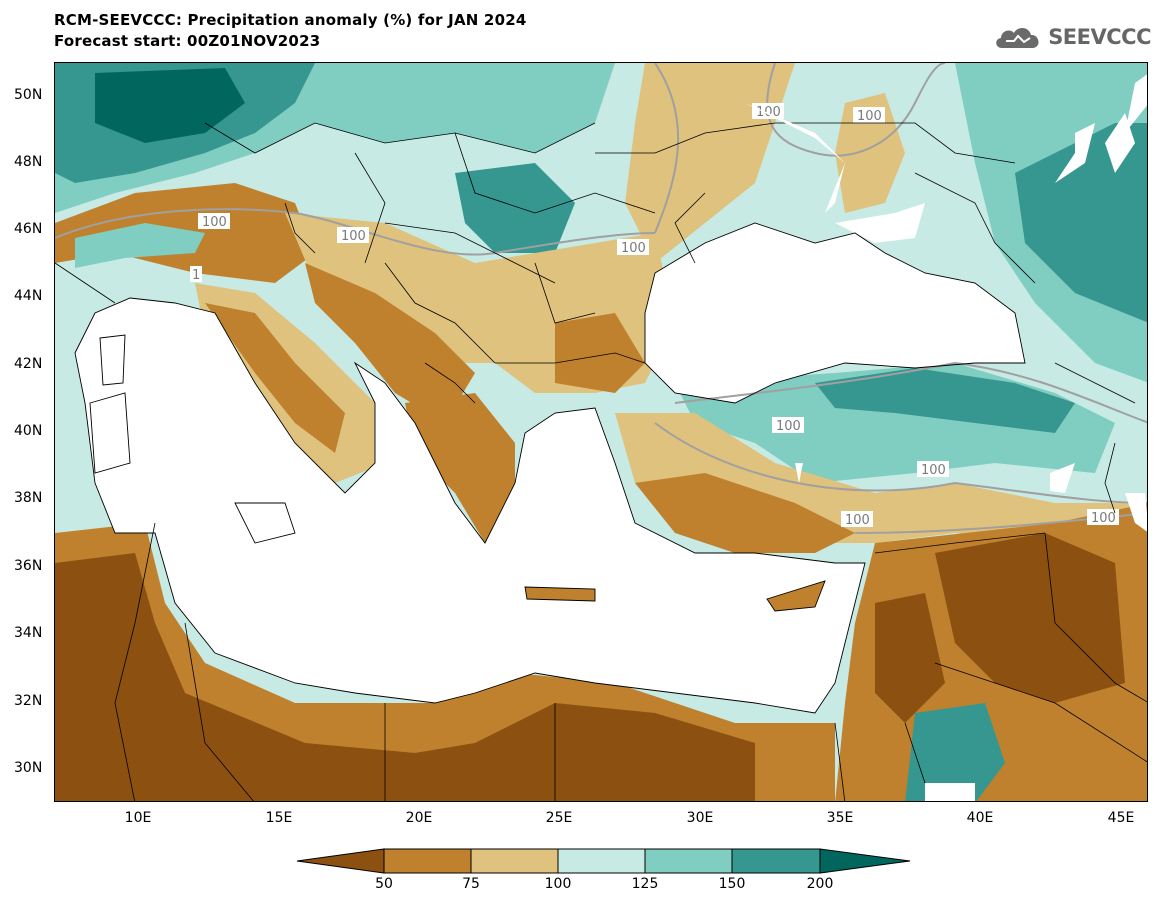 Image resolution: width=1165 pixels, height=907 pixels. Describe the element at coordinates (275, 378) in the screenshot. I see `region-italy-very-dry` at that location.